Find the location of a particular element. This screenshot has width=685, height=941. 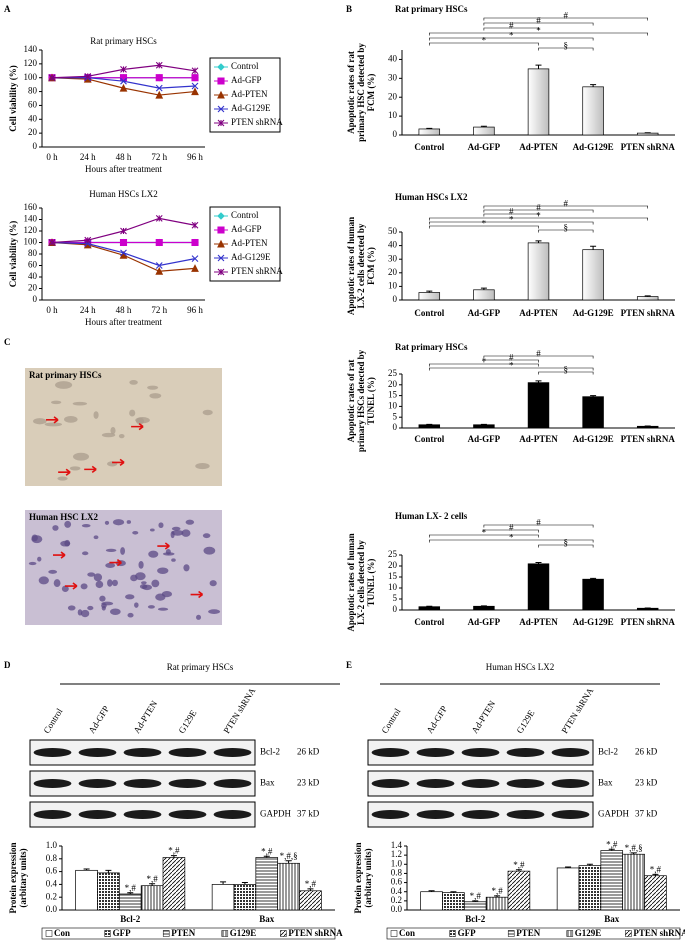

legend-swatch is located at coordinates (628, 933).